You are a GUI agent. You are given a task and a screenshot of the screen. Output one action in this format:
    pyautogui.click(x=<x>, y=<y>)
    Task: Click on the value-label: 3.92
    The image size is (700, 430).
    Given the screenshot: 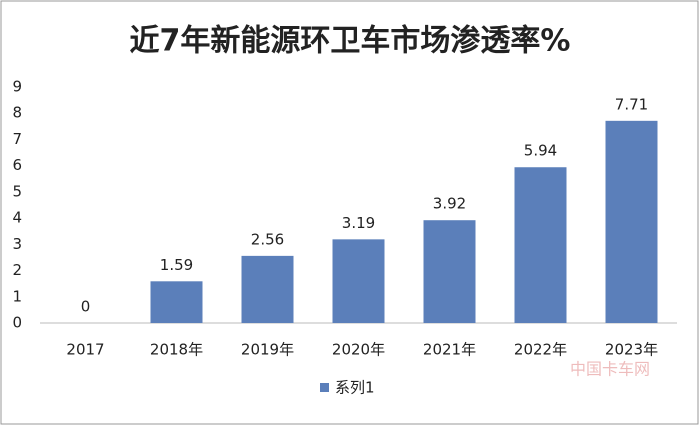 What is the action you would take?
    pyautogui.click(x=449, y=204)
    